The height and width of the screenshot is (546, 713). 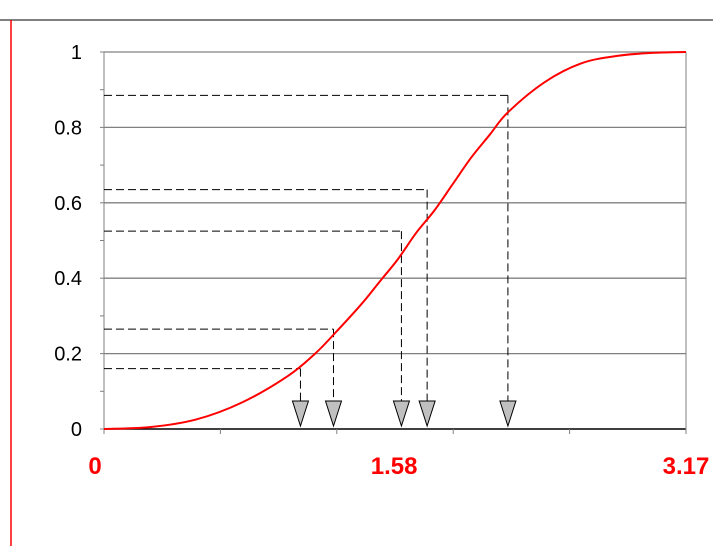 I want to click on y-tick-label: 0.8, so click(x=68, y=128).